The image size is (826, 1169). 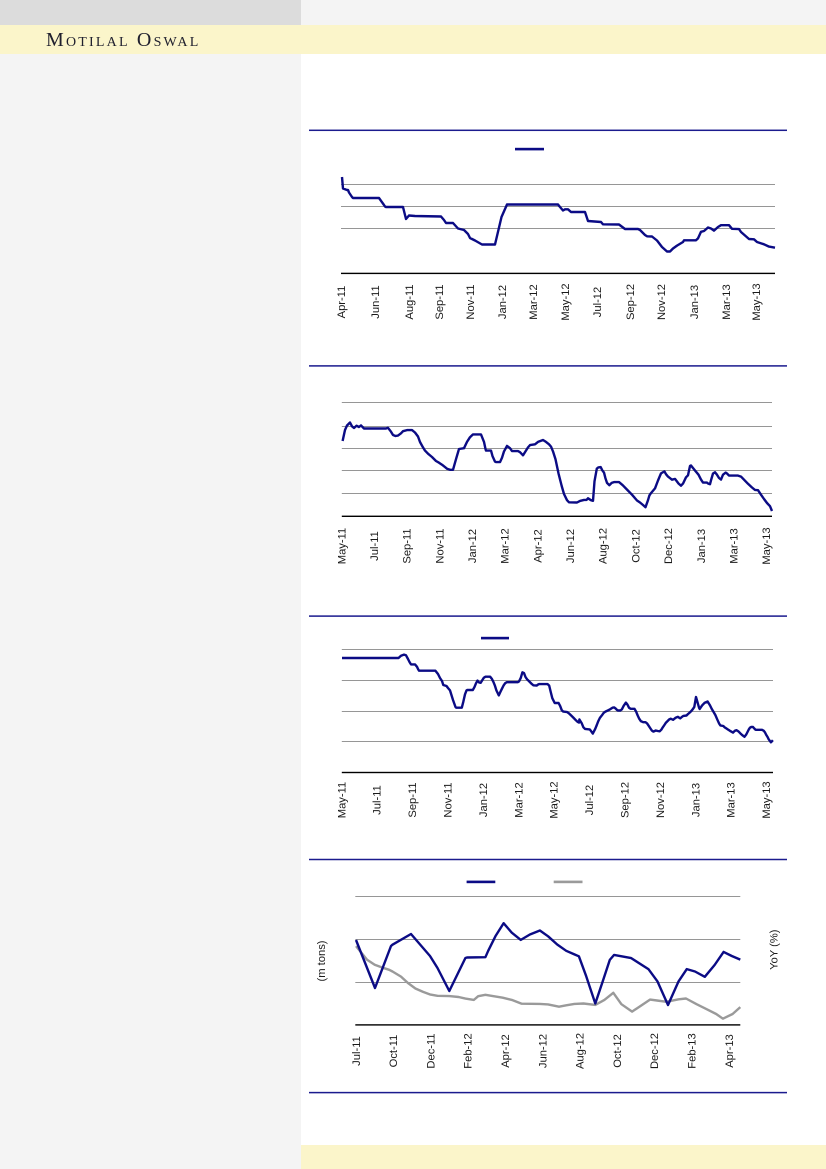 What do you see at coordinates (431, 1050) in the screenshot?
I see `svg-text: Dec-11` at bounding box center [431, 1050].